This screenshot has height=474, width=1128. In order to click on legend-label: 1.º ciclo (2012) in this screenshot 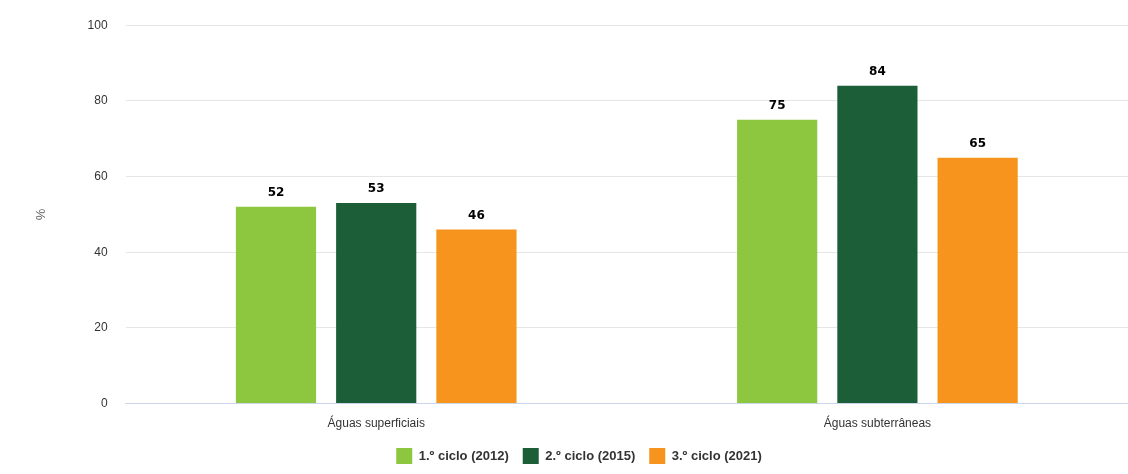, I will do `click(463, 455)`.